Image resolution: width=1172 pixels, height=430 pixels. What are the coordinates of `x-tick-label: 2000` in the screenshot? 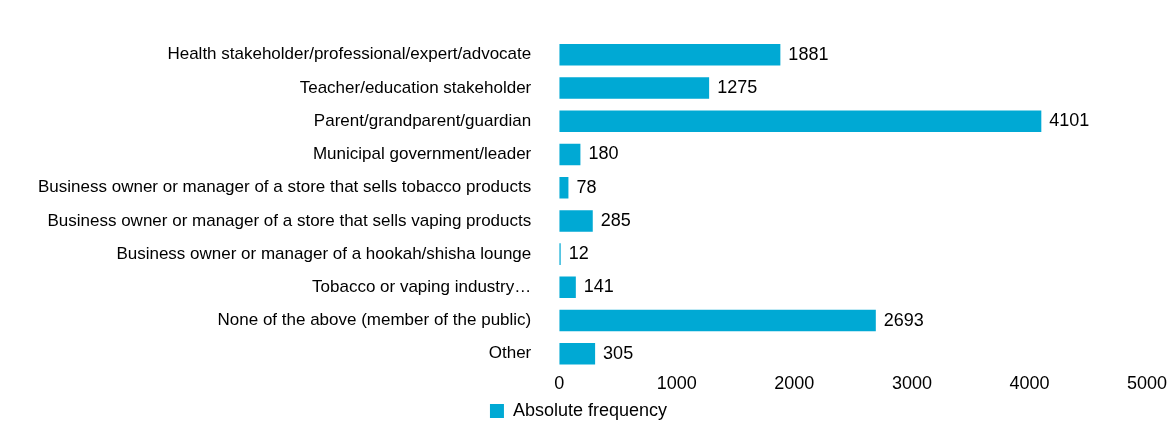 It's located at (794, 383).